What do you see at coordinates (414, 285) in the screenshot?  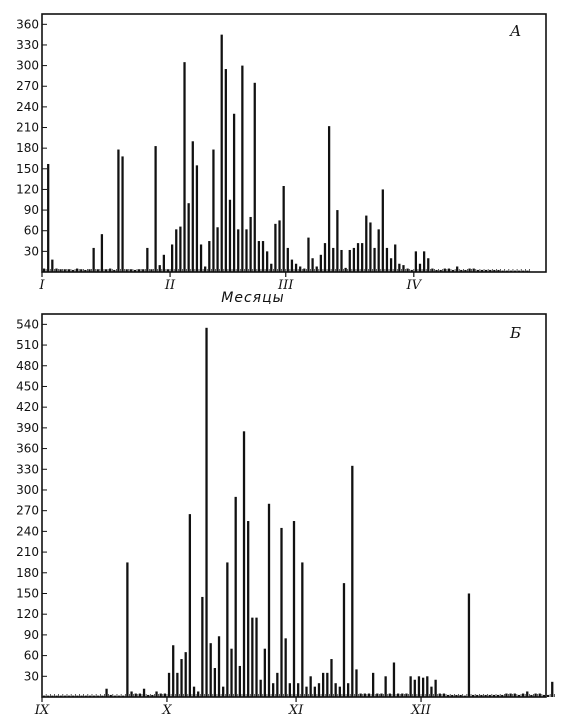 I see `month-label: IV` at bounding box center [414, 285].